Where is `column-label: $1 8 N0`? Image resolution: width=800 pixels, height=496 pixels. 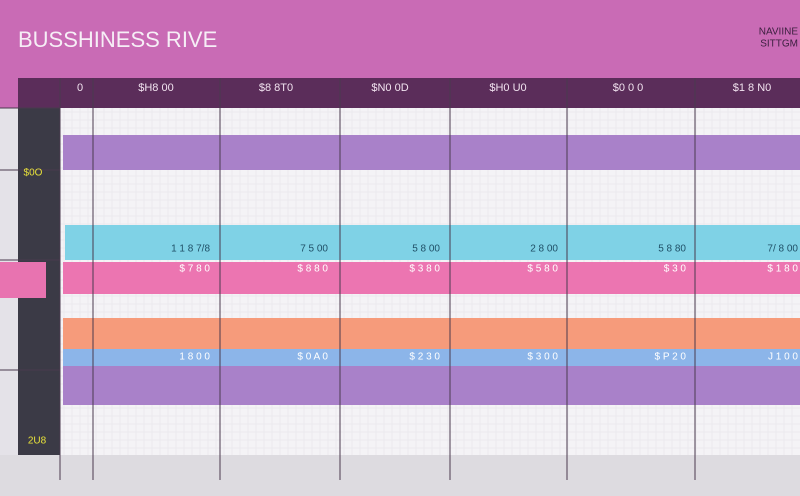 column-label: $1 8 N0 is located at coordinates (752, 88).